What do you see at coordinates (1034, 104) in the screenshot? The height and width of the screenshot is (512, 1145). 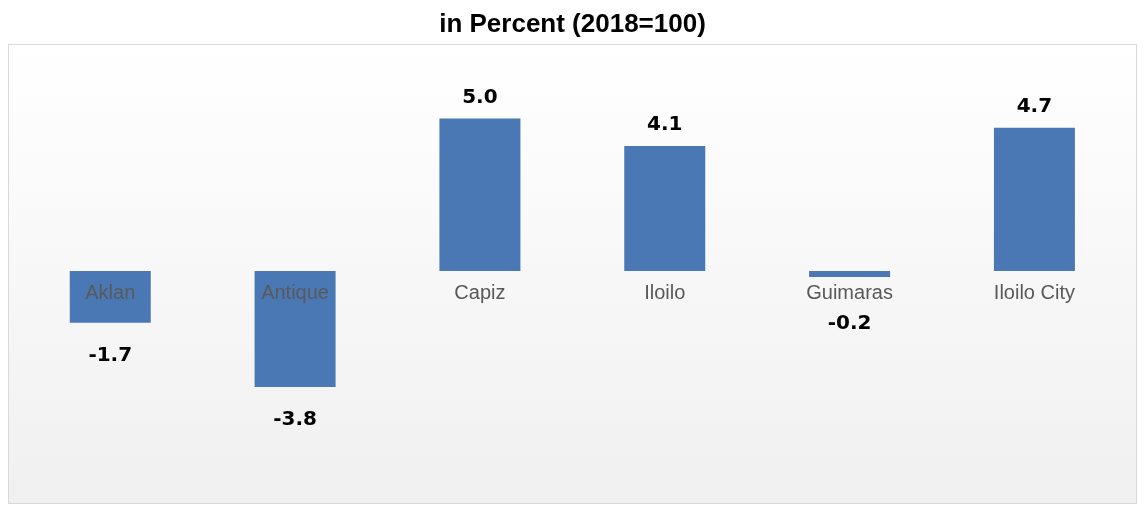 I see `data-label: 4.7` at bounding box center [1034, 104].